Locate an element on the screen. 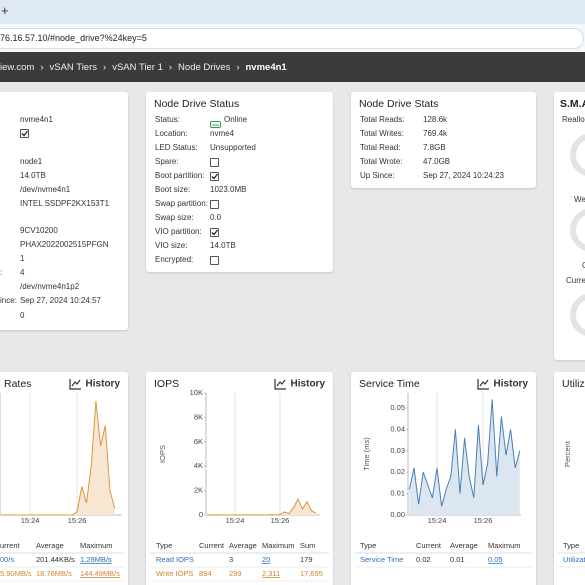 The image size is (585, 585). smart-label: Realloc is located at coordinates (573, 119).